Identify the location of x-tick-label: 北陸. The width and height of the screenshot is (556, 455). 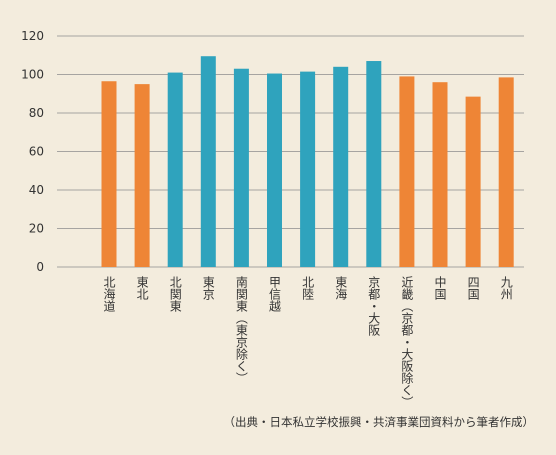
(308, 288).